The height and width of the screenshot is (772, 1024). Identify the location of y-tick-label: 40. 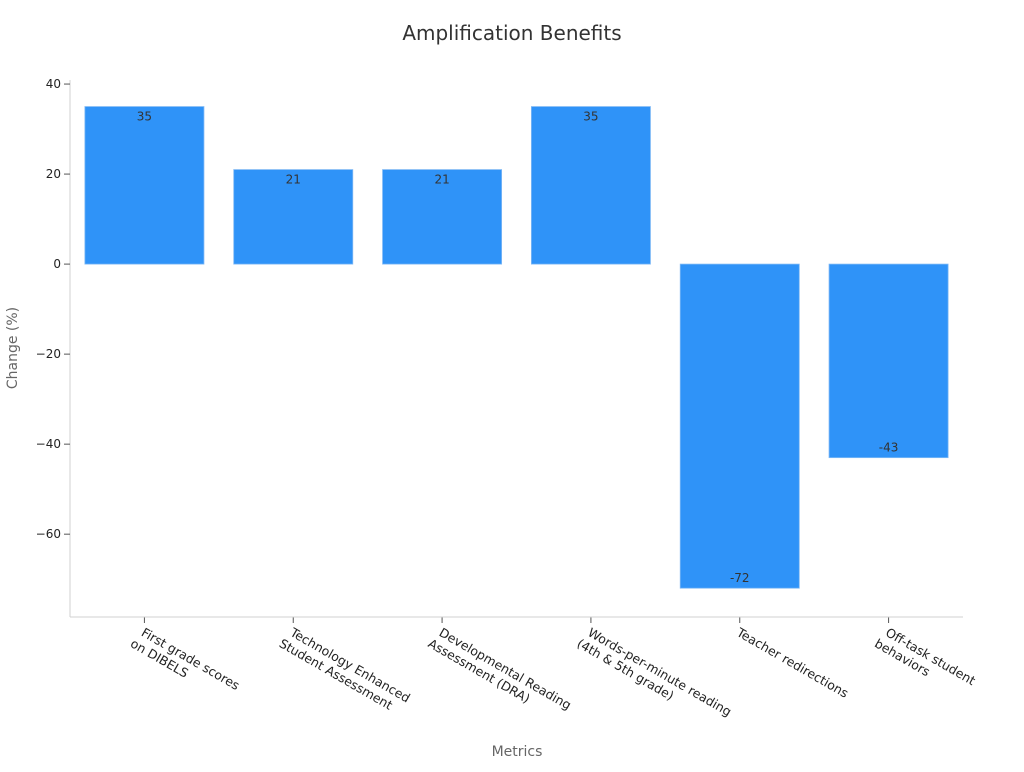
(53, 84).